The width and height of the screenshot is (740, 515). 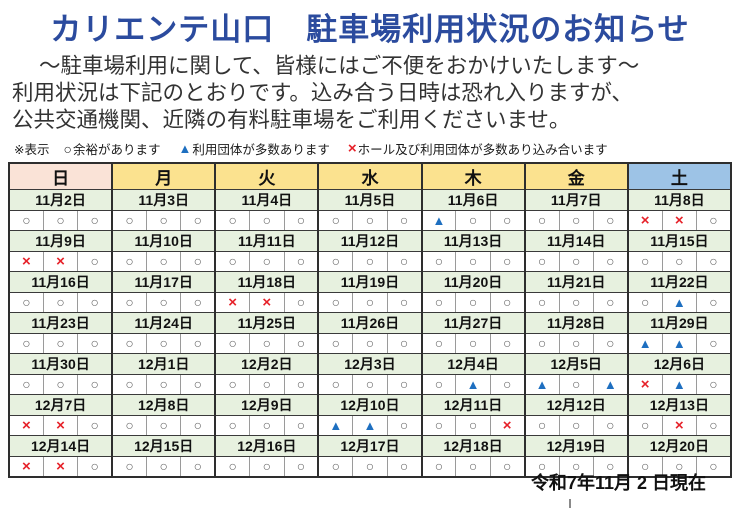 I want to click on slot-row: ○ ○ ○ ○ ○ ○ ○ ○ ○ ○ ○ ○ ▲ ○ ○ ○ ○ ○ × × ○, so click(x=369, y=220).